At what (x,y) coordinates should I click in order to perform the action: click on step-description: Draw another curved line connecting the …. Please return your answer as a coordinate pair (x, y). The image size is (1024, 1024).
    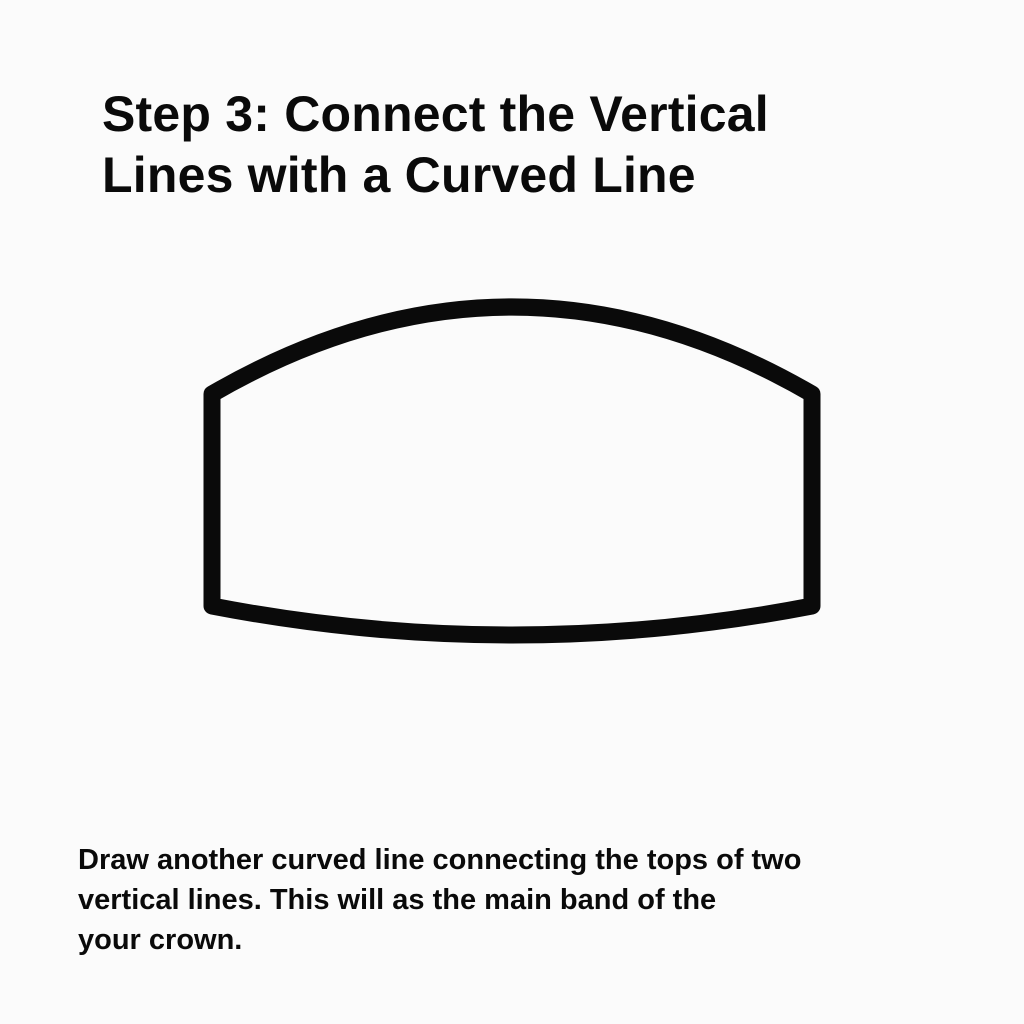
    Looking at the image, I should click on (518, 900).